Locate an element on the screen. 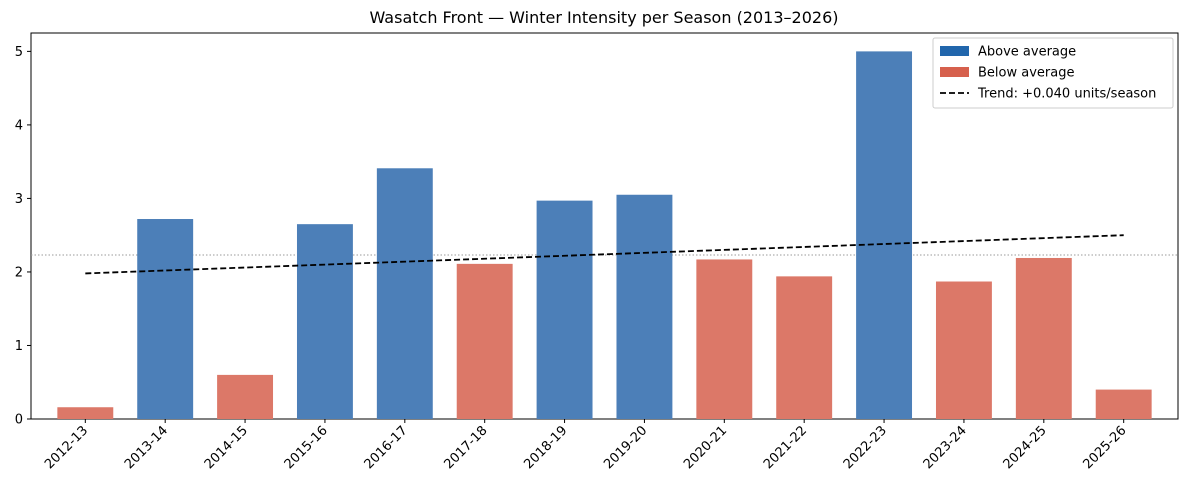 This screenshot has height=490, width=1189. y-tick-label: 3 is located at coordinates (19, 199).